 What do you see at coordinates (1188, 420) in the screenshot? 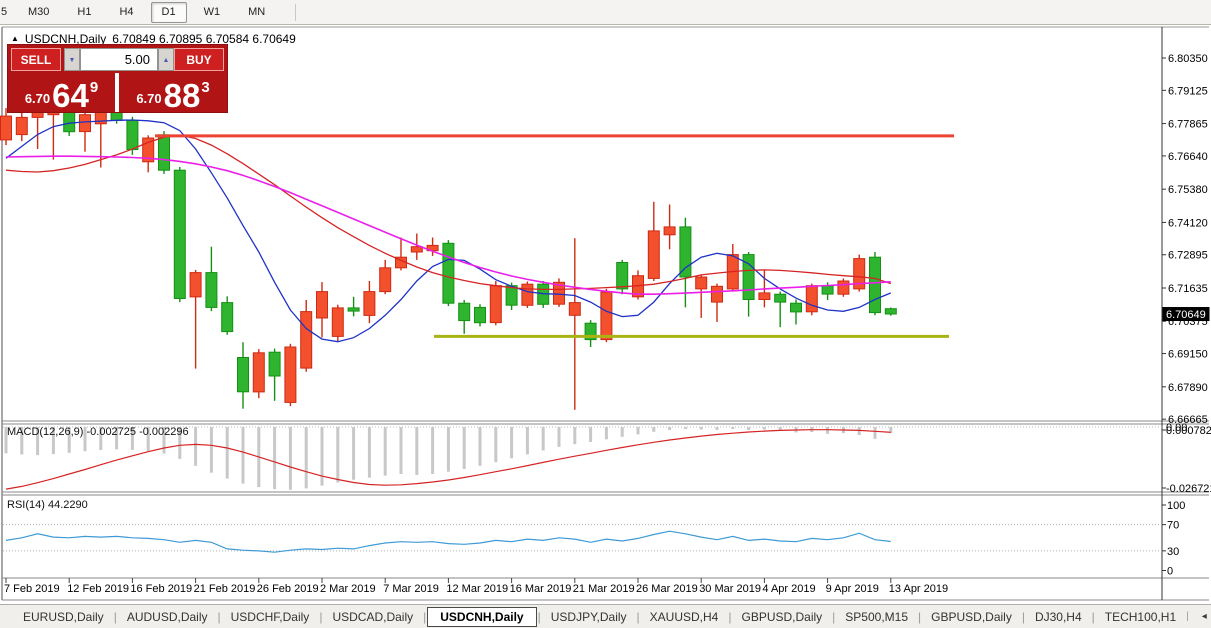
I see `price-axis-label: 6.66665` at bounding box center [1188, 420].